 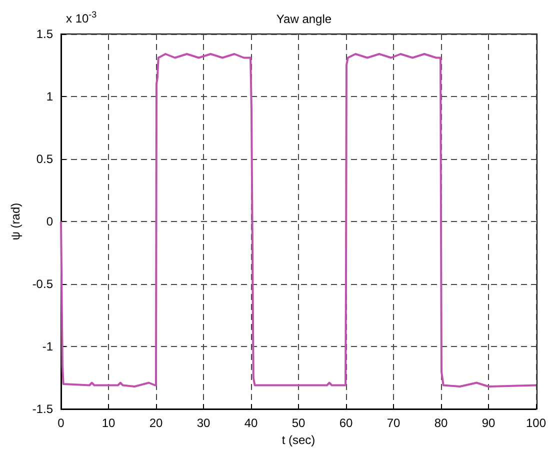 What do you see at coordinates (50, 97) in the screenshot?
I see `y-tick-label: 1` at bounding box center [50, 97].